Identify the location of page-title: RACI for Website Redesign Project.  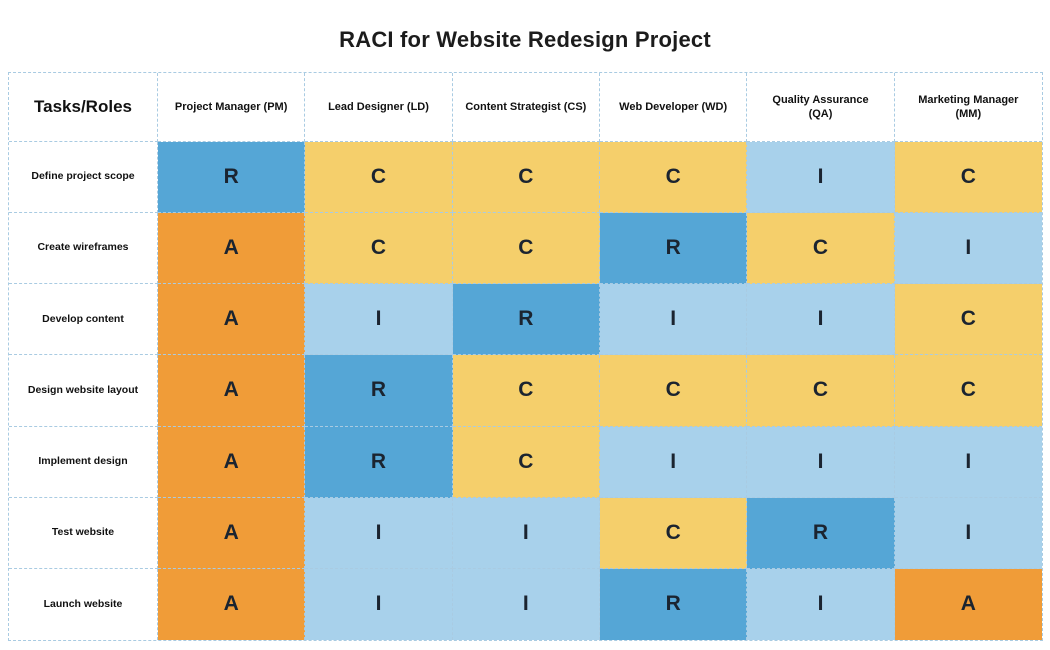
(525, 39).